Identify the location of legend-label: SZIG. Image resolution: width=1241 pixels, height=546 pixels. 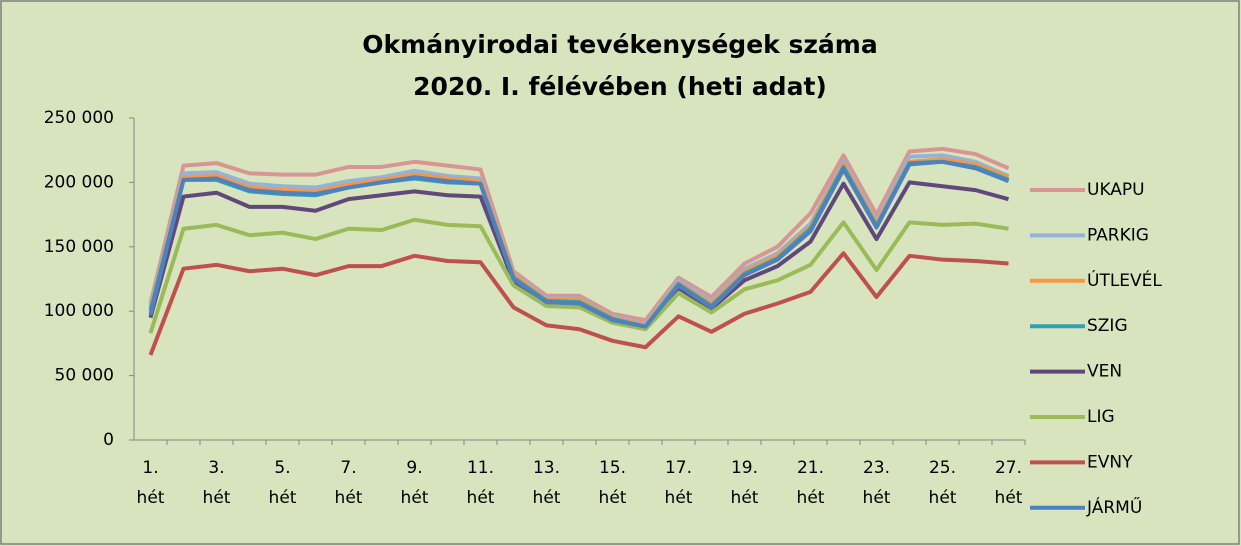
(1107, 326).